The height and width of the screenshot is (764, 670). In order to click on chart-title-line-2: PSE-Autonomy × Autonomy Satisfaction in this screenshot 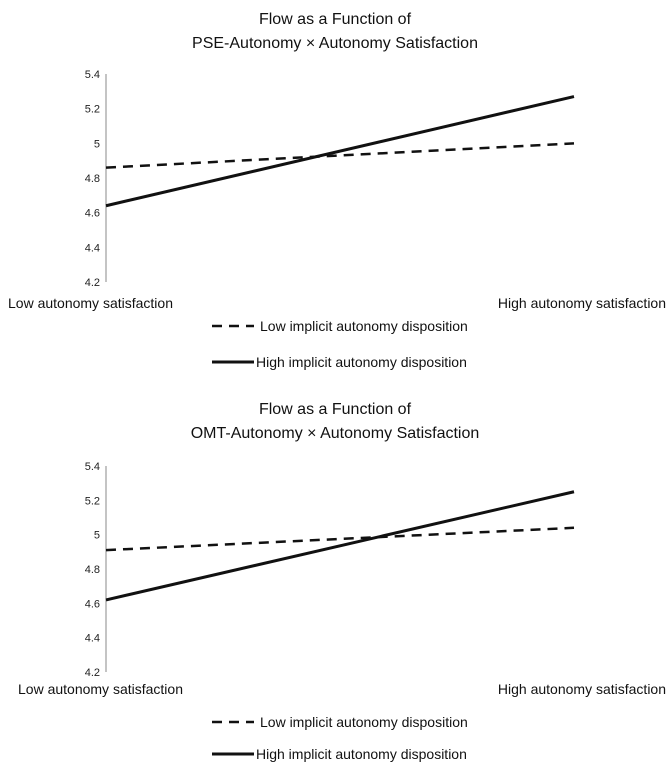, I will do `click(335, 43)`.